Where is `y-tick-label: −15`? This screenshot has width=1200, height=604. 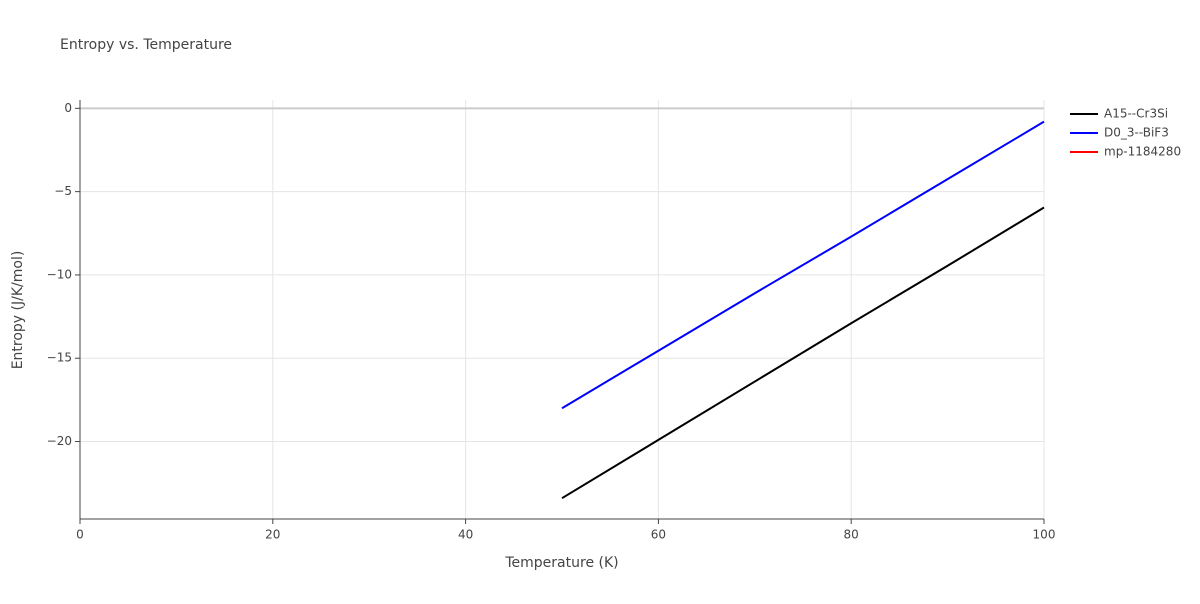 y-tick-label: −15 is located at coordinates (59, 358).